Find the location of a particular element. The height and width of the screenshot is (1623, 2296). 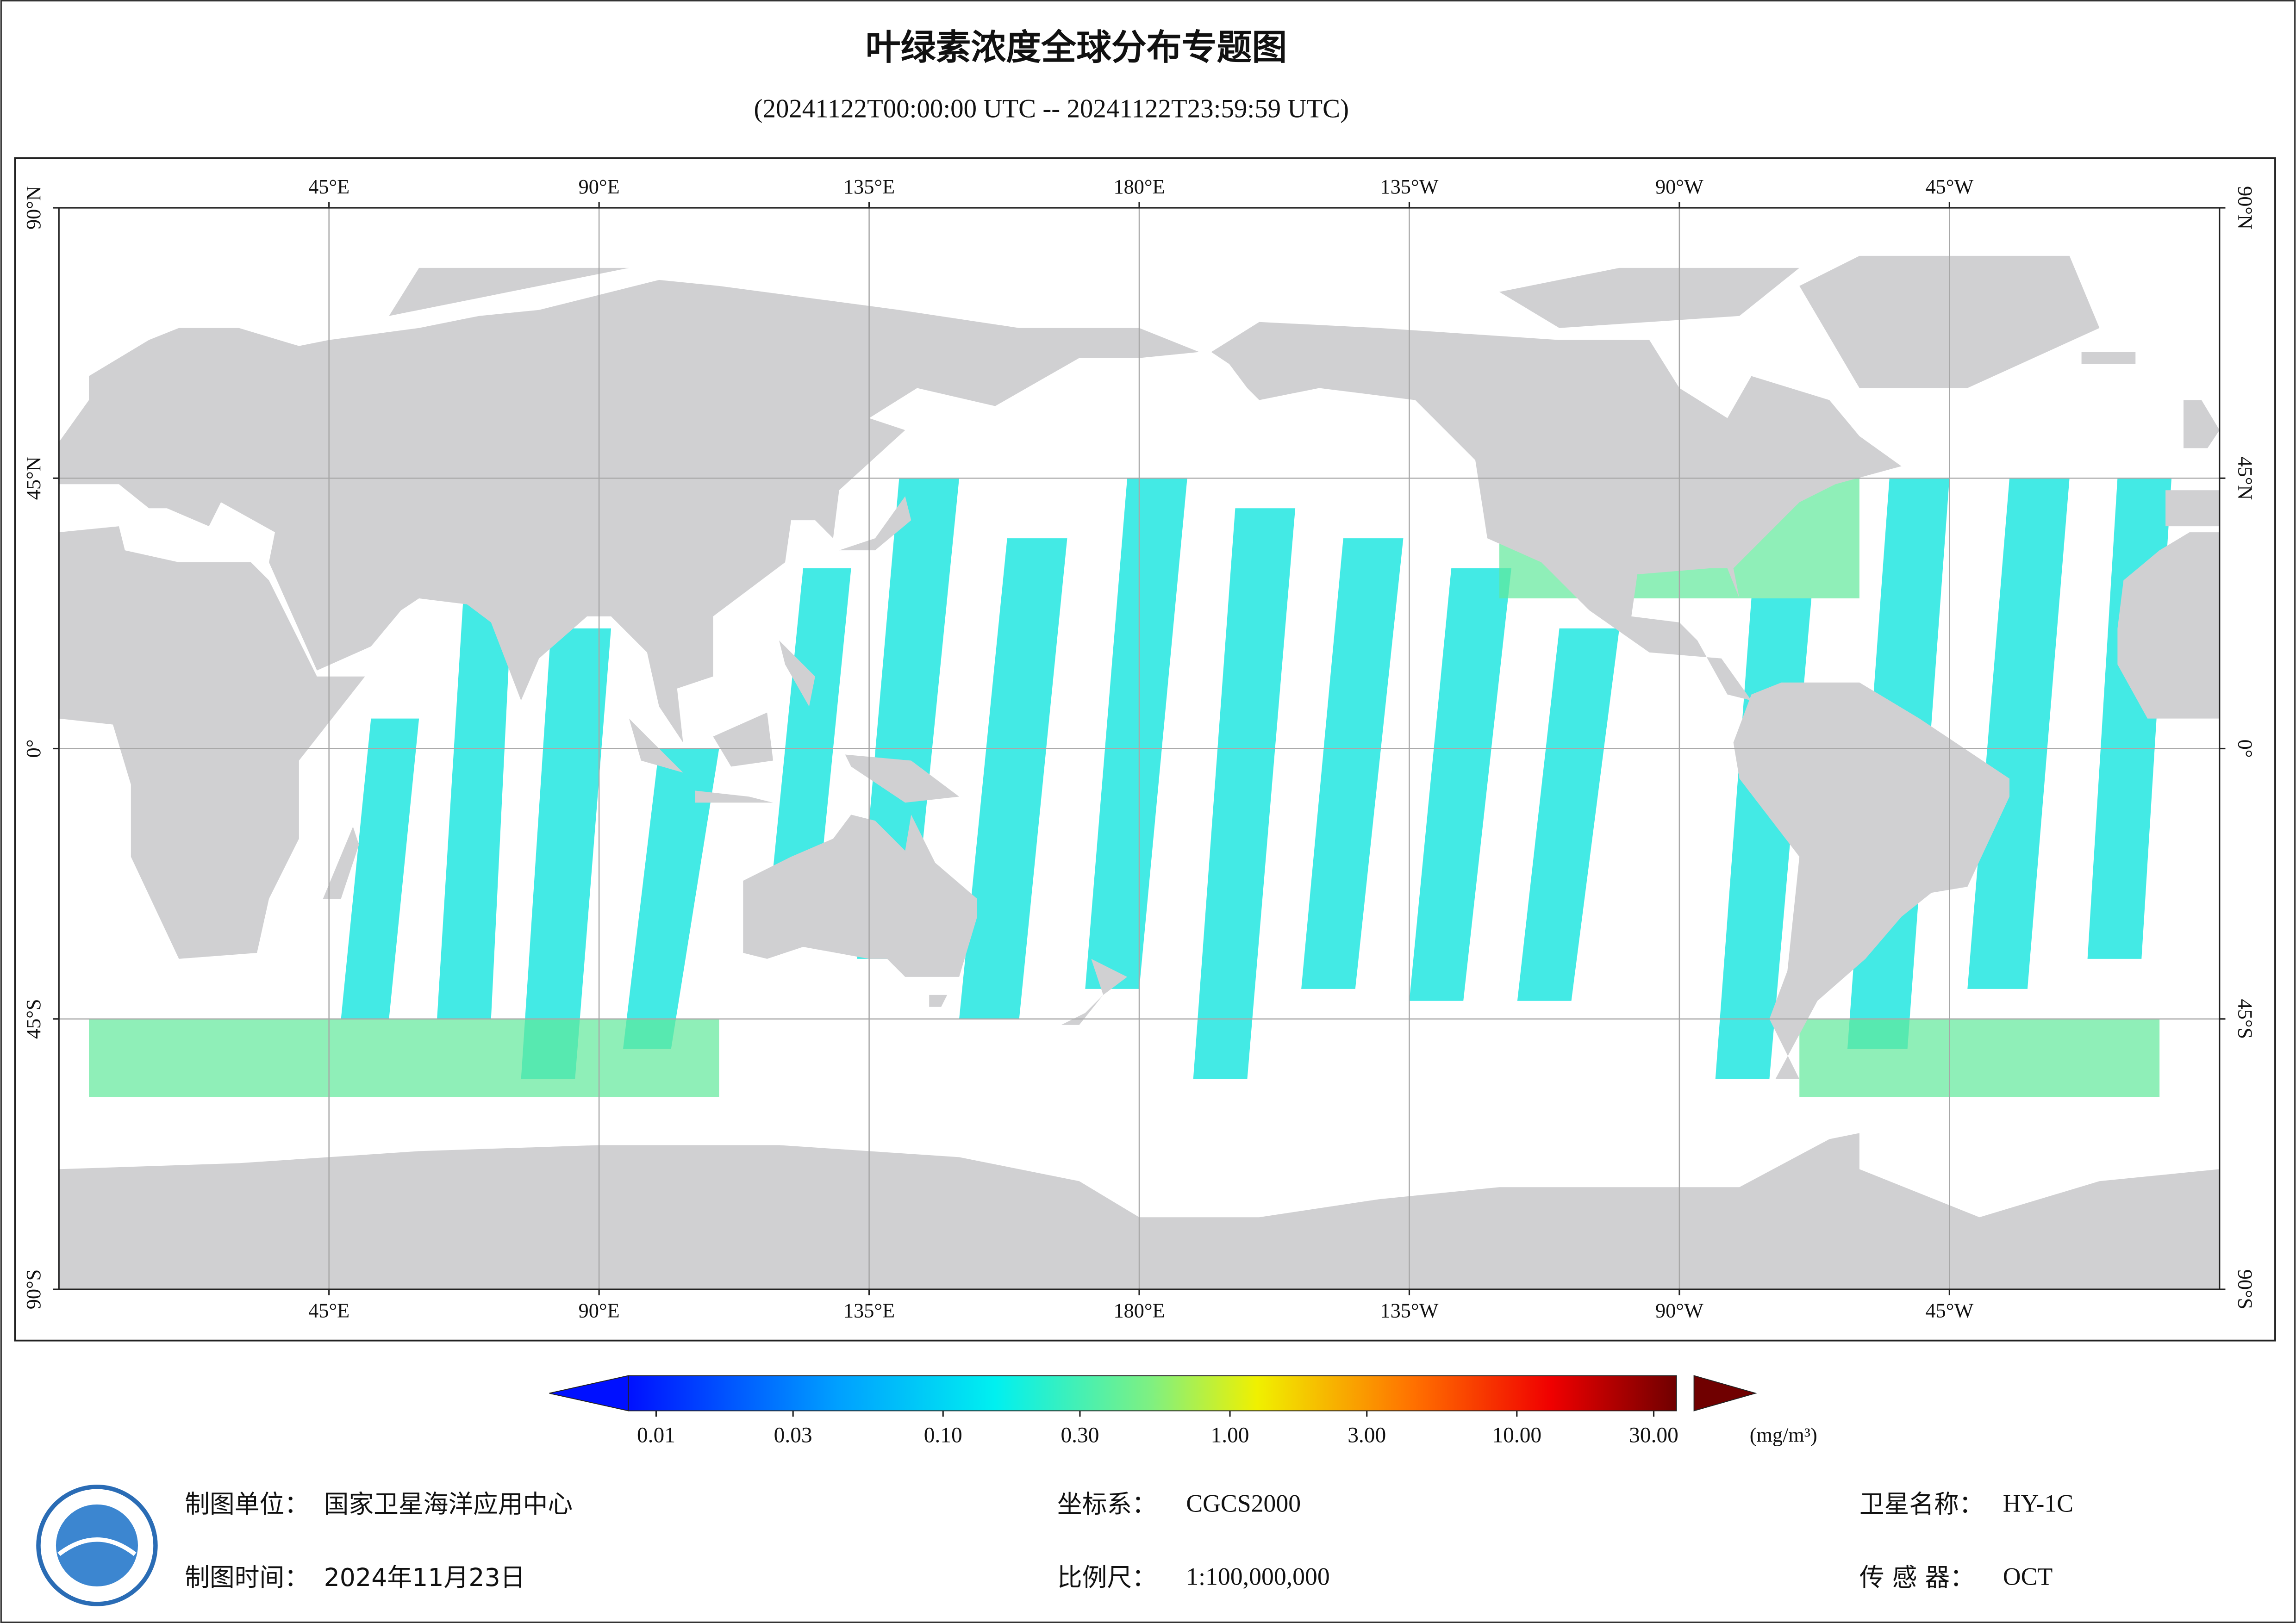

title: 叶绿素浓度全球分布专题图 is located at coordinates (1076, 47).